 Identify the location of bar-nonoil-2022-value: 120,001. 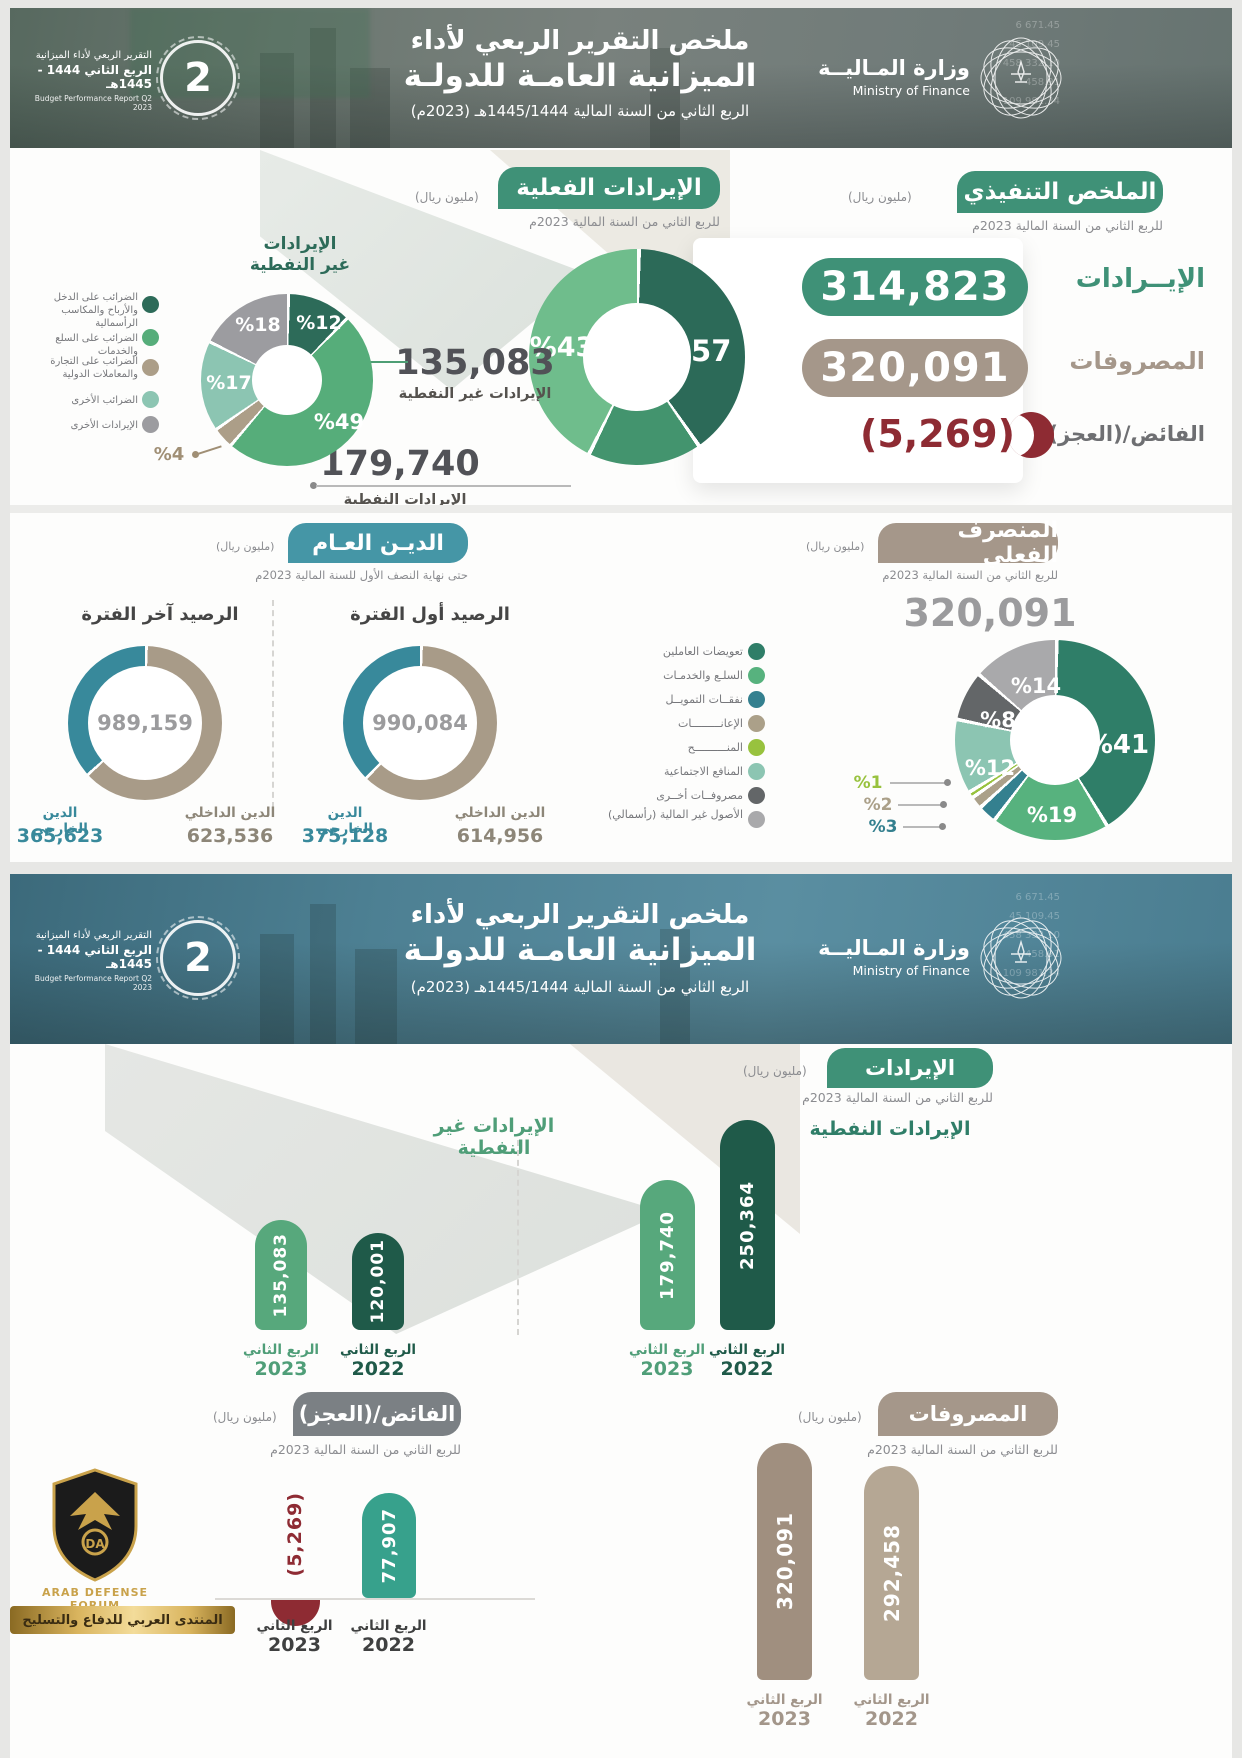
(378, 1281).